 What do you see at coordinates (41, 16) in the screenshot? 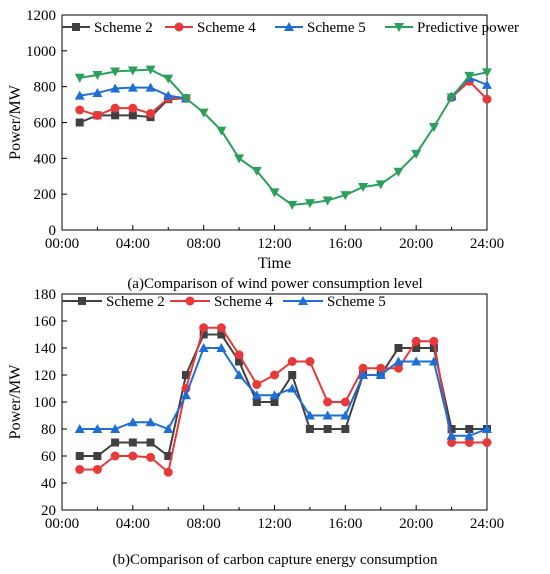
I see `y-tick-label: 1200` at bounding box center [41, 16].